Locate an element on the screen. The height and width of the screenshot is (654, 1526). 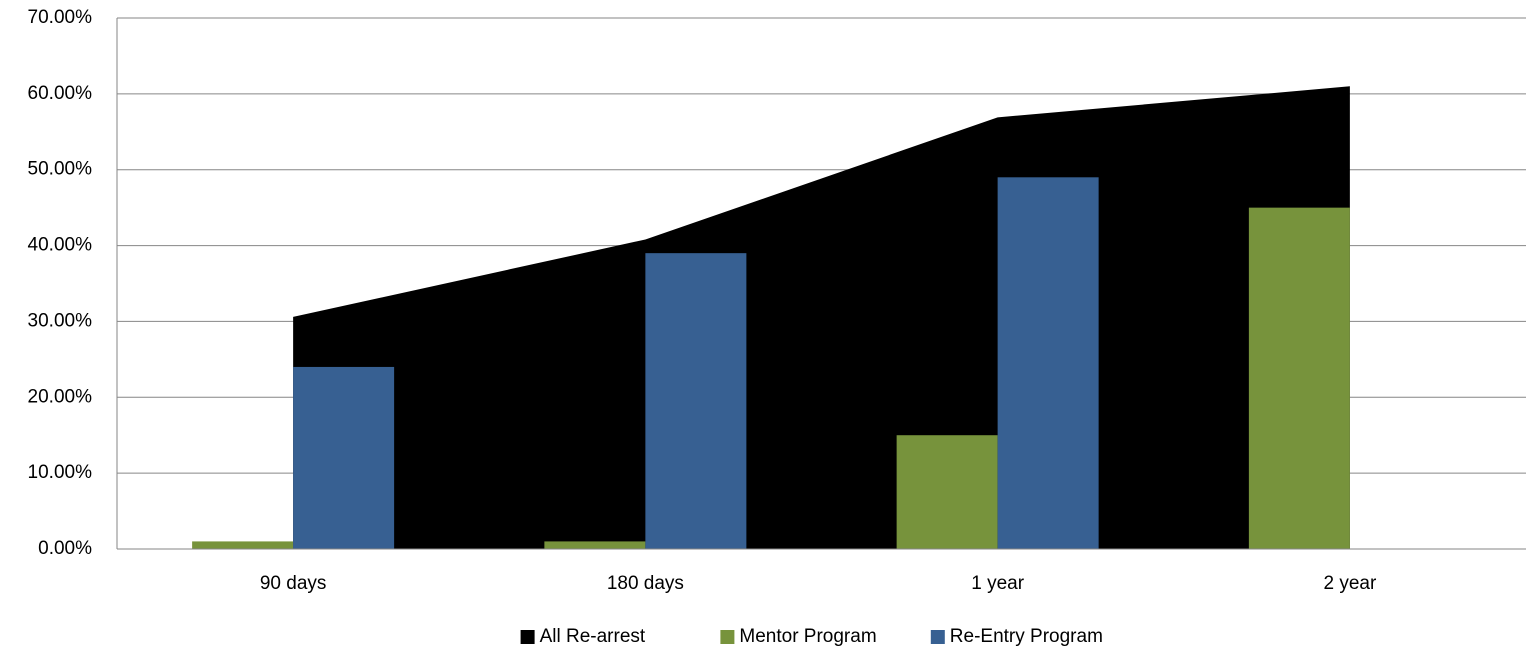
x-tick-label: 90 days is located at coordinates (293, 583).